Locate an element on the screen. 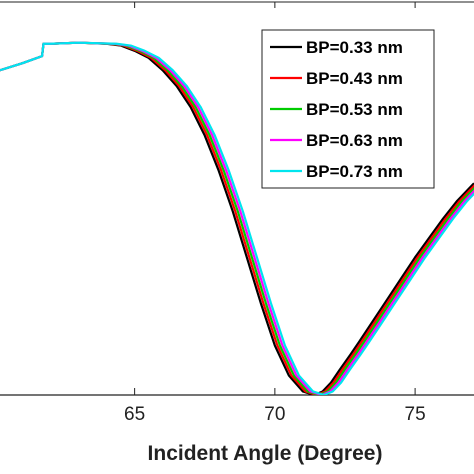 Image resolution: width=474 pixels, height=474 pixels. legend-label: BP=0.73 nm is located at coordinates (354, 171).